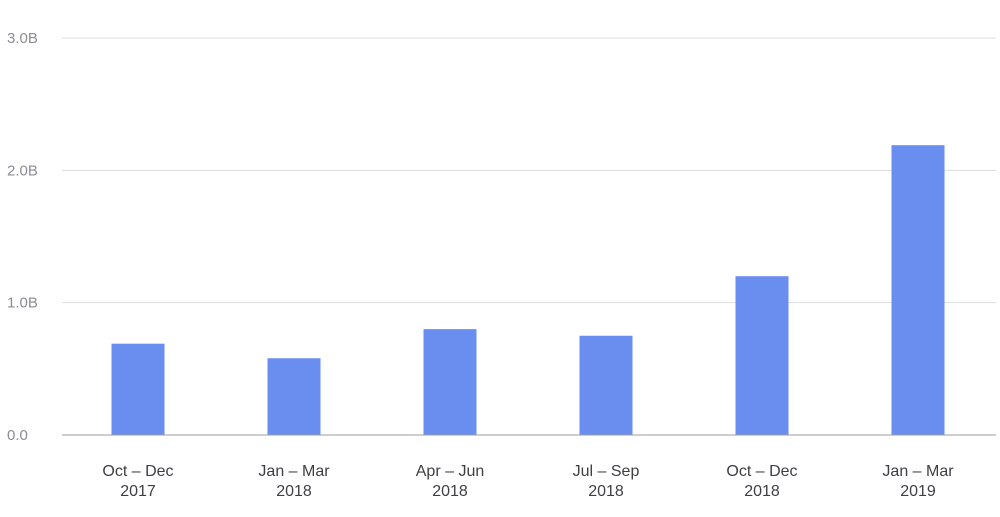 This screenshot has width=1000, height=517. What do you see at coordinates (22, 38) in the screenshot?
I see `y-tick-label: 3.0B` at bounding box center [22, 38].